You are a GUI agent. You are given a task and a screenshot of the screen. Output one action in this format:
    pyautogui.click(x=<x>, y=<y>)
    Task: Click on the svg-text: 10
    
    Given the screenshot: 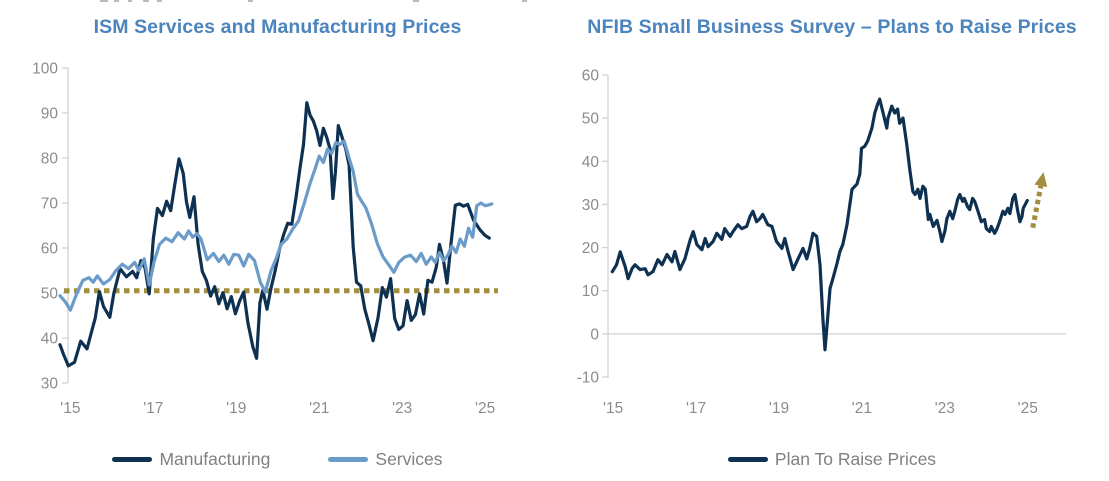 What is the action you would take?
    pyautogui.click(x=591, y=291)
    